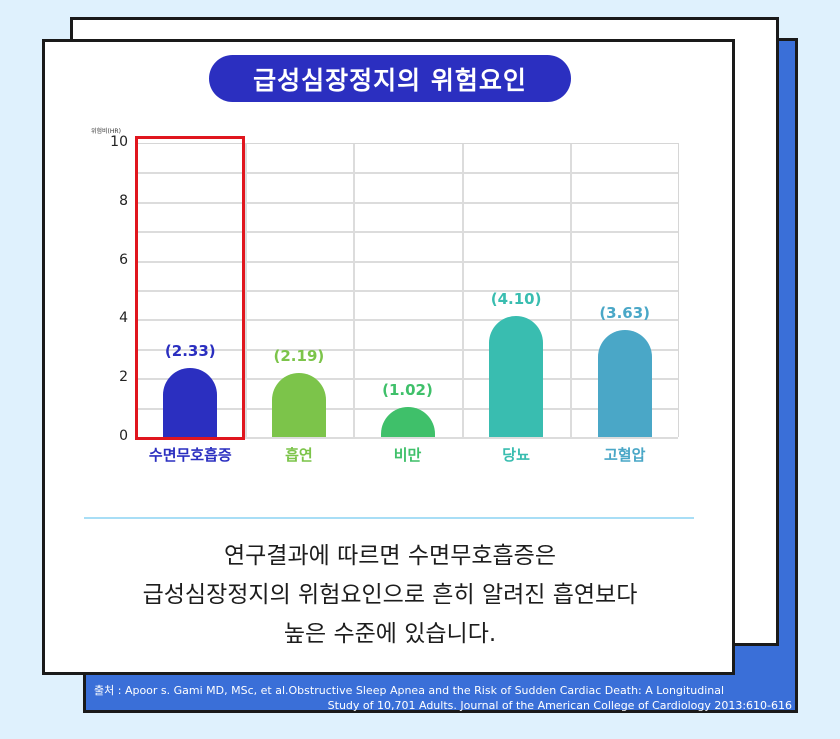 This screenshot has height=739, width=840. What do you see at coordinates (625, 313) in the screenshot?
I see `bar-value-label: (3.63)` at bounding box center [625, 313].